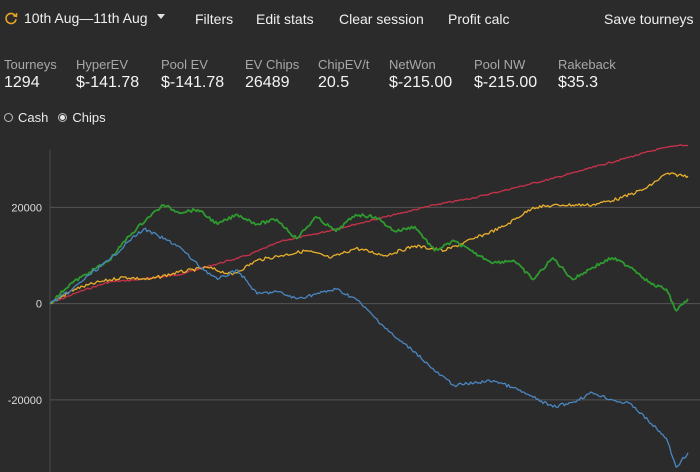 The height and width of the screenshot is (472, 700). What do you see at coordinates (479, 19) in the screenshot?
I see `profit-calc-button: Profit calc` at bounding box center [479, 19].